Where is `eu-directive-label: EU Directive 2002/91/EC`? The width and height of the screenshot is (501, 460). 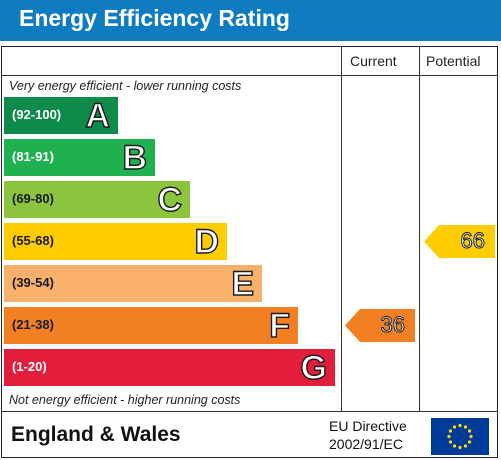 eu-directive-label: EU Directive 2002/91/EC is located at coordinates (368, 435).